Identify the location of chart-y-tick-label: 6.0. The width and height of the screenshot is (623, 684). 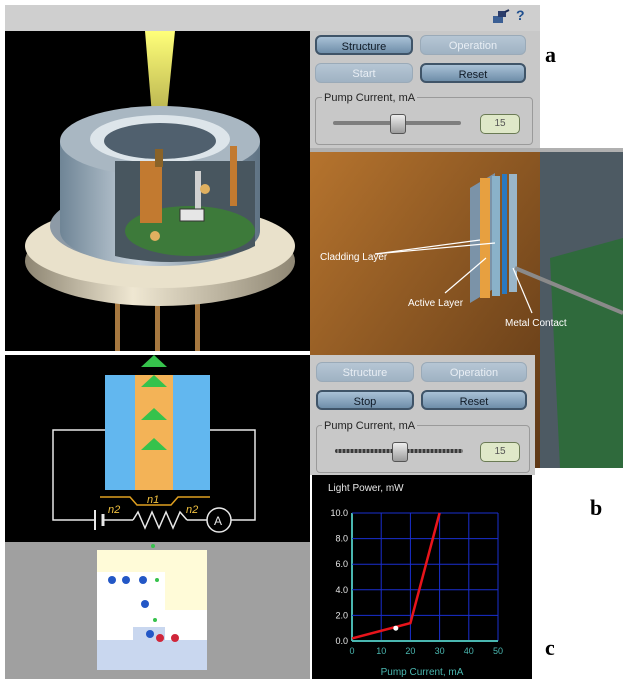
(341, 564).